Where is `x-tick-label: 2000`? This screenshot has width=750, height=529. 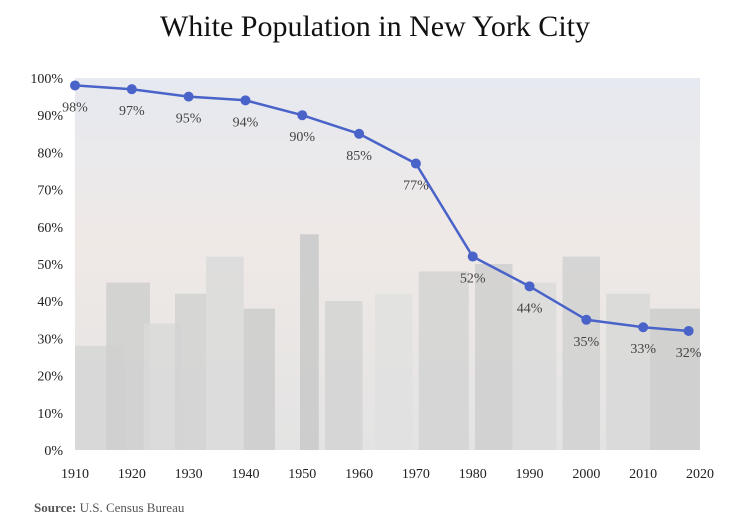
x-tick-label: 2000 is located at coordinates (586, 474).